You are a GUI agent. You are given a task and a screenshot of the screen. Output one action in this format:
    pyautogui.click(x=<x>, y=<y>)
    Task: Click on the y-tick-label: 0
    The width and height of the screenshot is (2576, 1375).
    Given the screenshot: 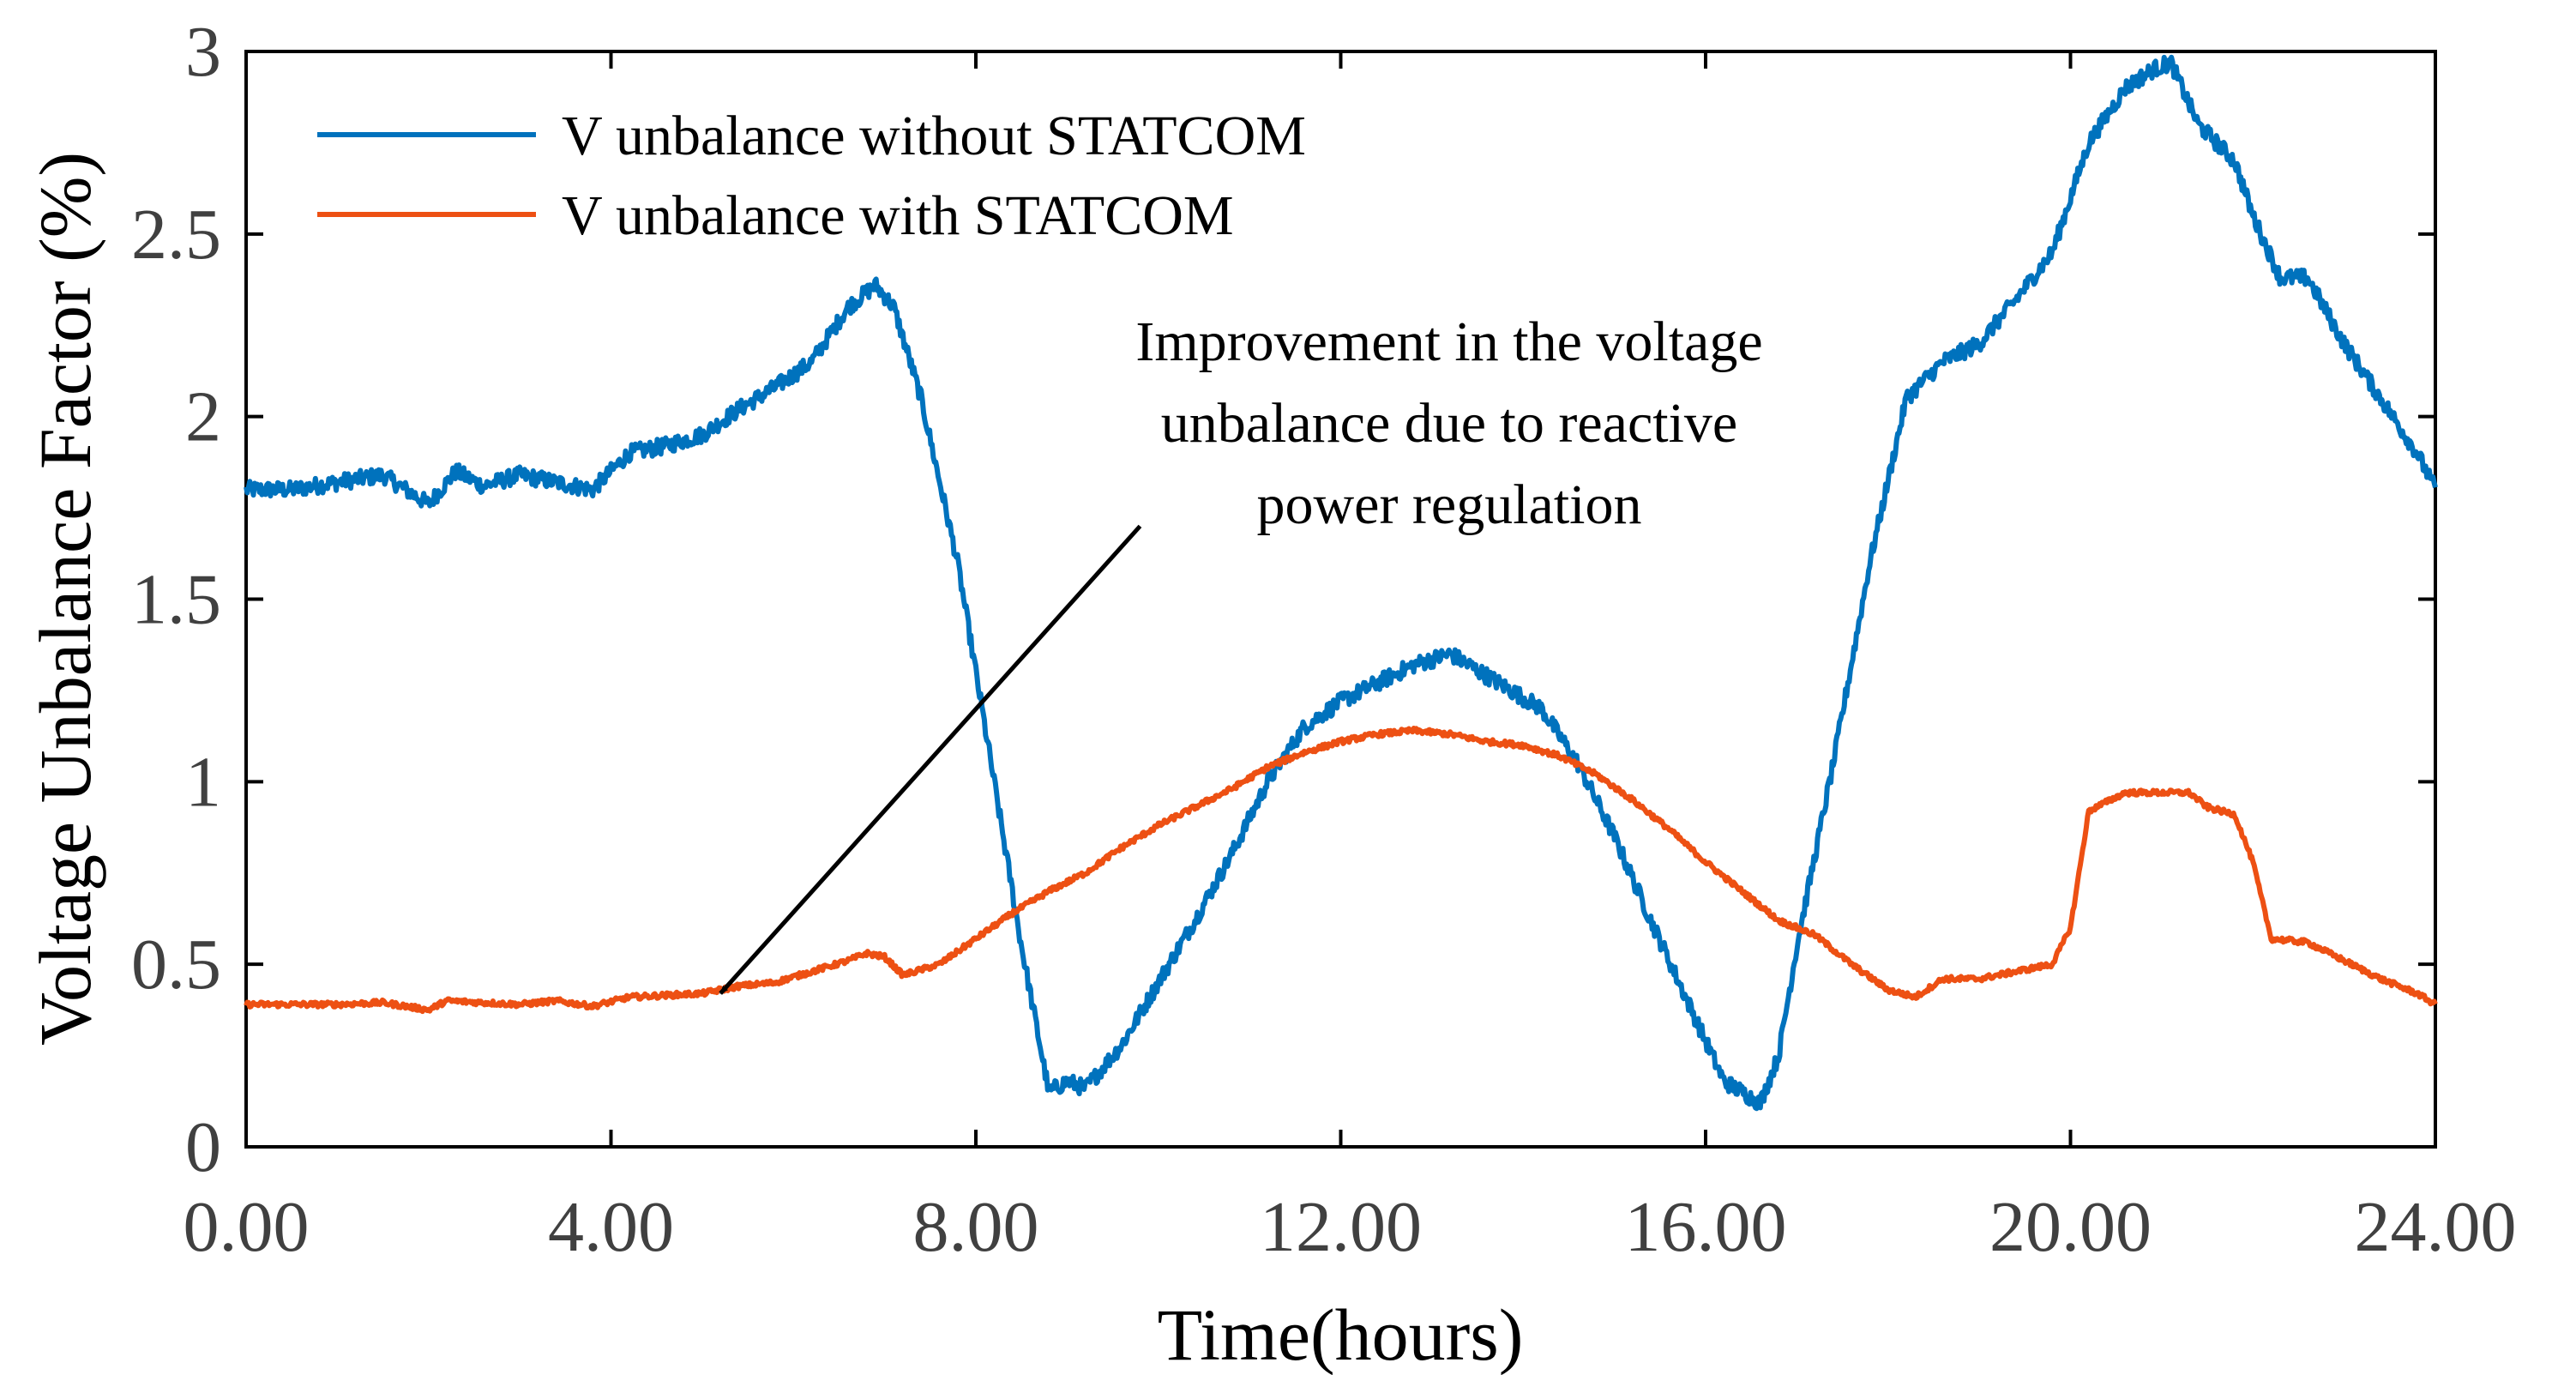 What is the action you would take?
    pyautogui.click(x=203, y=1147)
    